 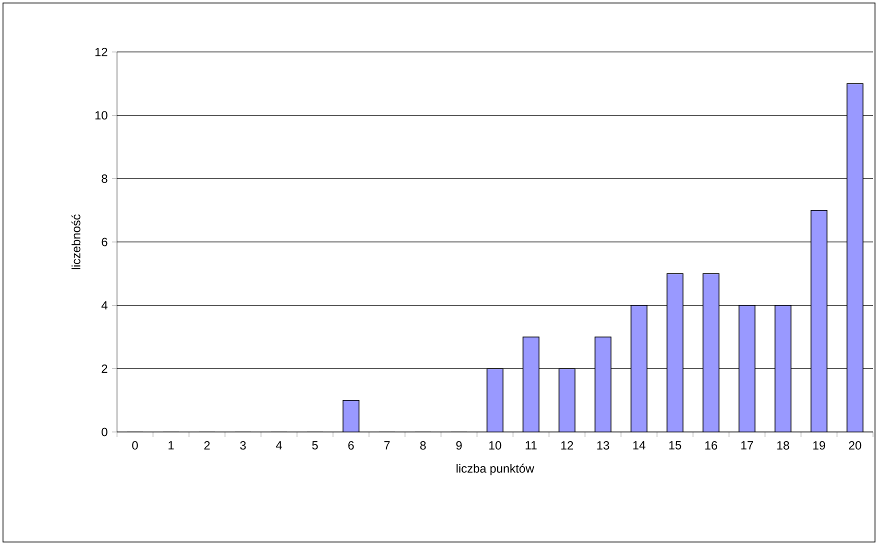 I want to click on x-tick-label: 6, so click(x=351, y=445).